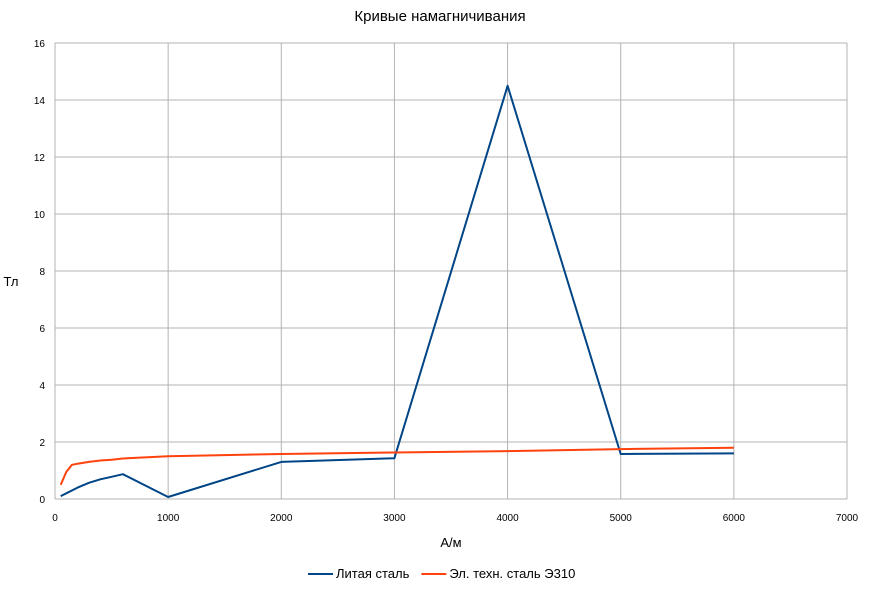 This screenshot has width=873, height=595. Describe the element at coordinates (40, 101) in the screenshot. I see `y-tick-label: 14` at that location.